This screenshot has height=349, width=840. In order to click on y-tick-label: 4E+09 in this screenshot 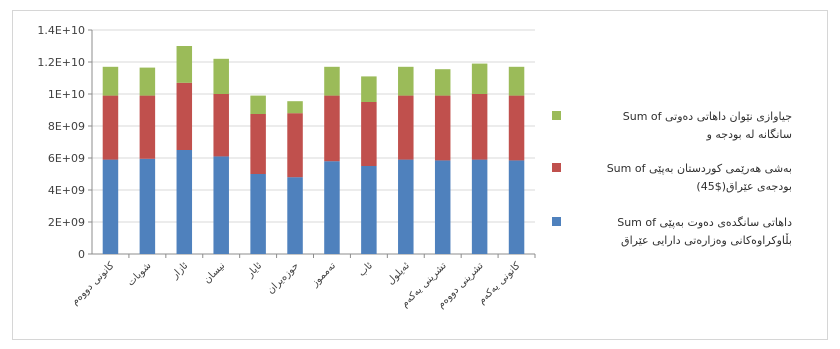, I will do `click(66, 190)`.